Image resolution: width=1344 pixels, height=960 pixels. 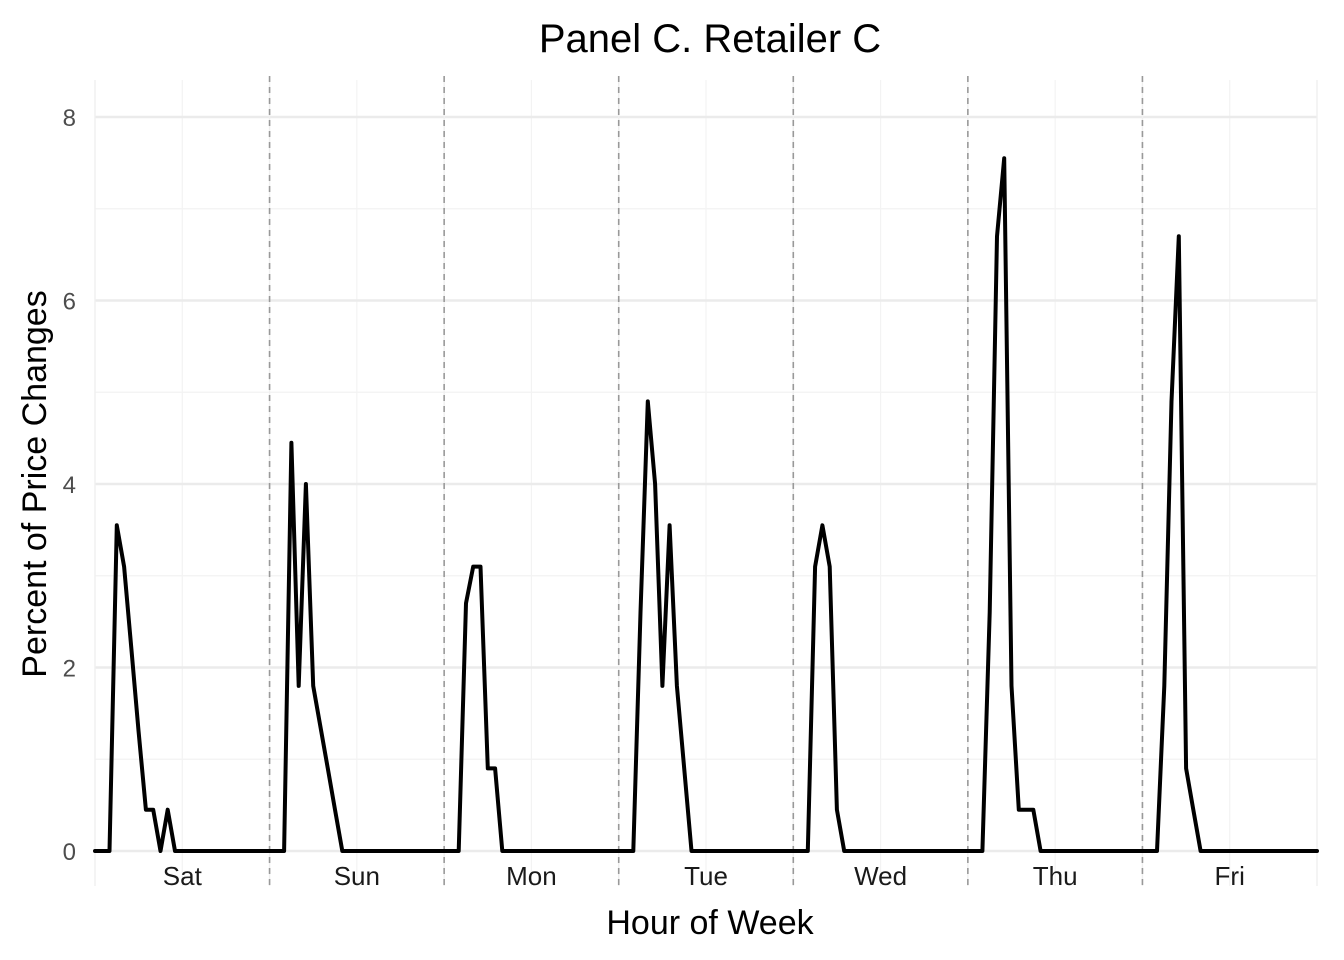 What do you see at coordinates (710, 923) in the screenshot?
I see `x-axis-title: Hour of Week` at bounding box center [710, 923].